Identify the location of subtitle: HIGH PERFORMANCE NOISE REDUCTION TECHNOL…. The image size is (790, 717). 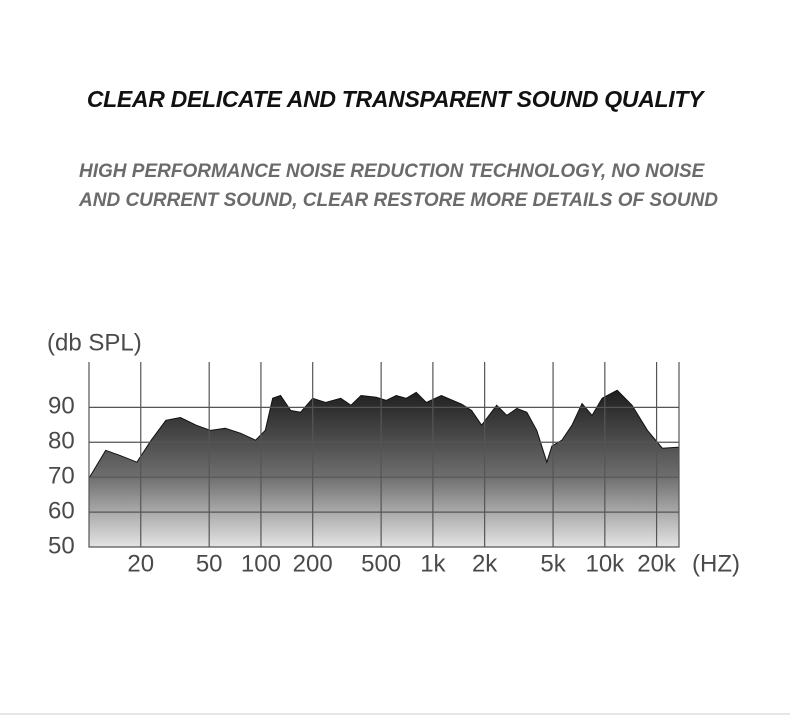
(398, 186).